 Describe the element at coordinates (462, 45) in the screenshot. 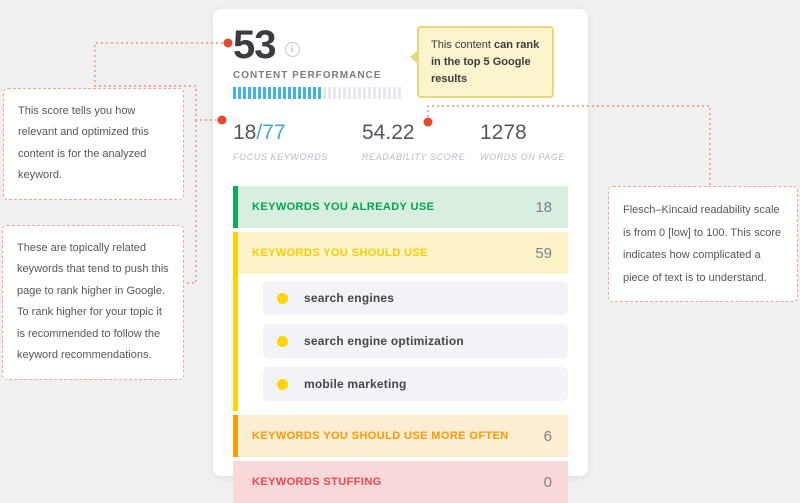

I see `tooltip-text: This content` at that location.